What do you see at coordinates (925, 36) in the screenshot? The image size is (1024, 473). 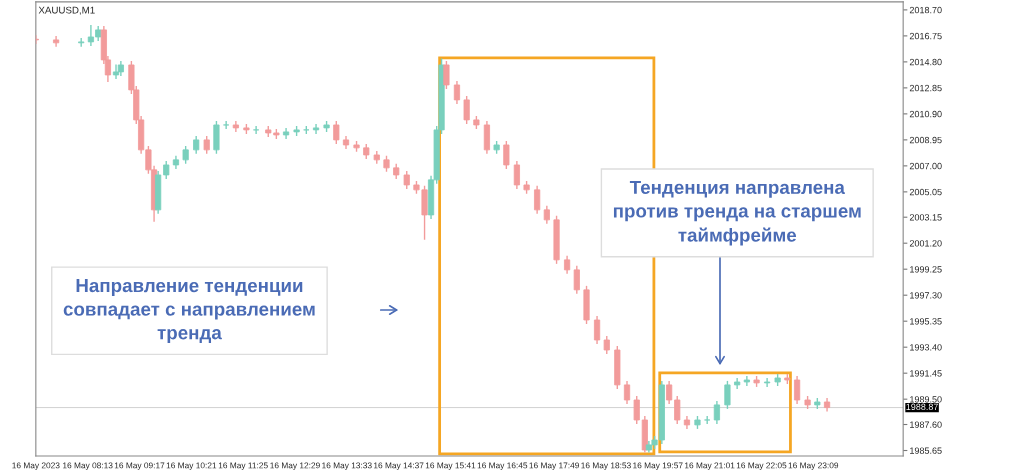 I see `y-tick-label: 2016.75` at bounding box center [925, 36].